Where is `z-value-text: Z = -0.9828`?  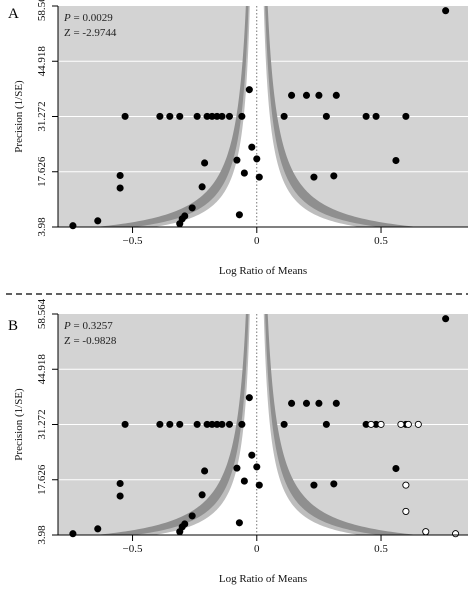 z-value-text: Z = -0.9828 is located at coordinates (90, 341).